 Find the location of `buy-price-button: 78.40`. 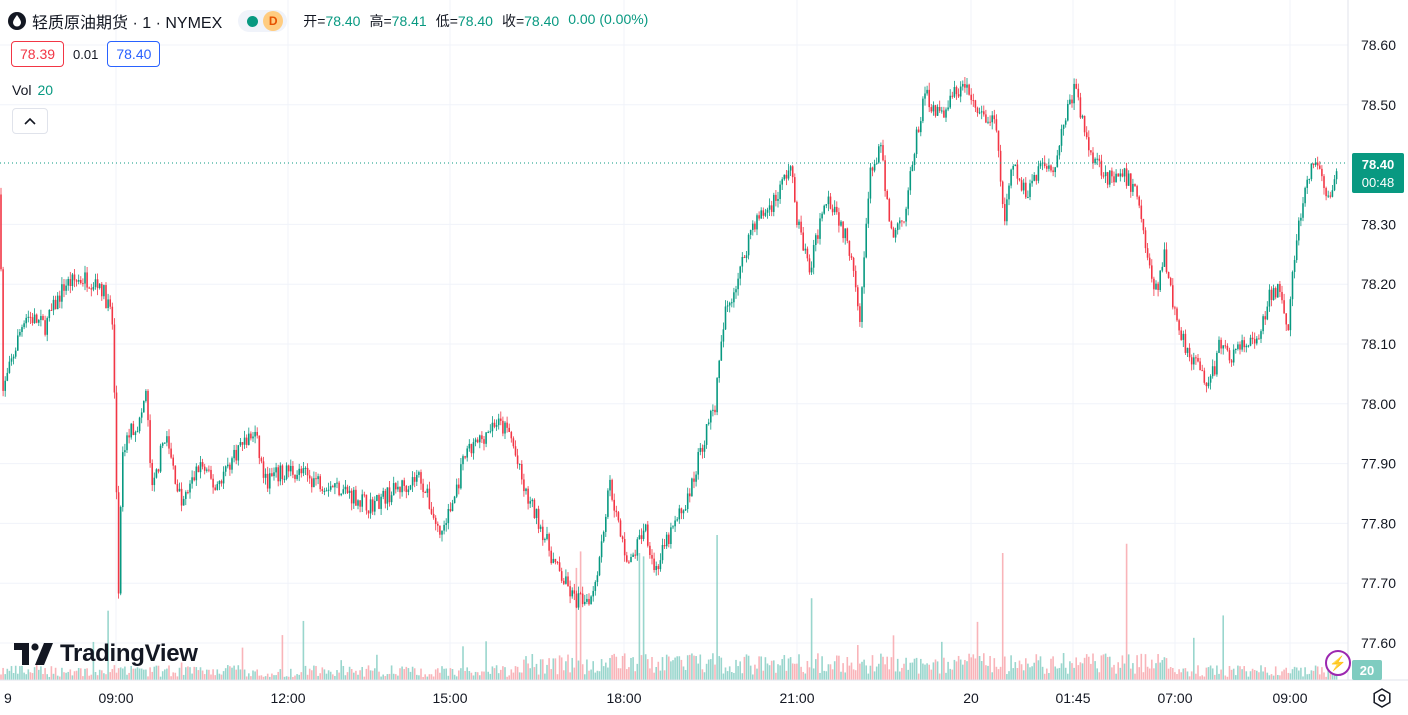

buy-price-button: 78.40 is located at coordinates (134, 54).